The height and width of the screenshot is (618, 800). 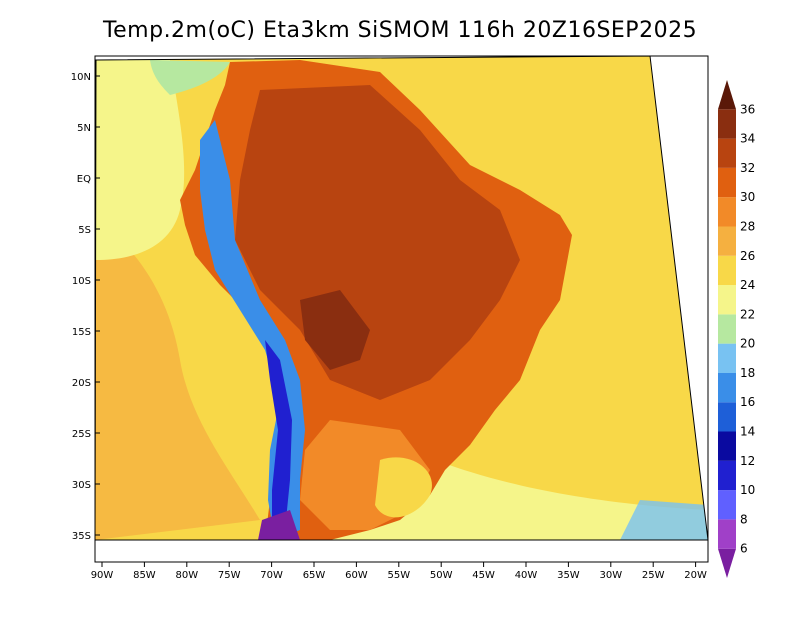 What do you see at coordinates (747, 226) in the screenshot?
I see `colorbar-tick-label: 28` at bounding box center [747, 226].